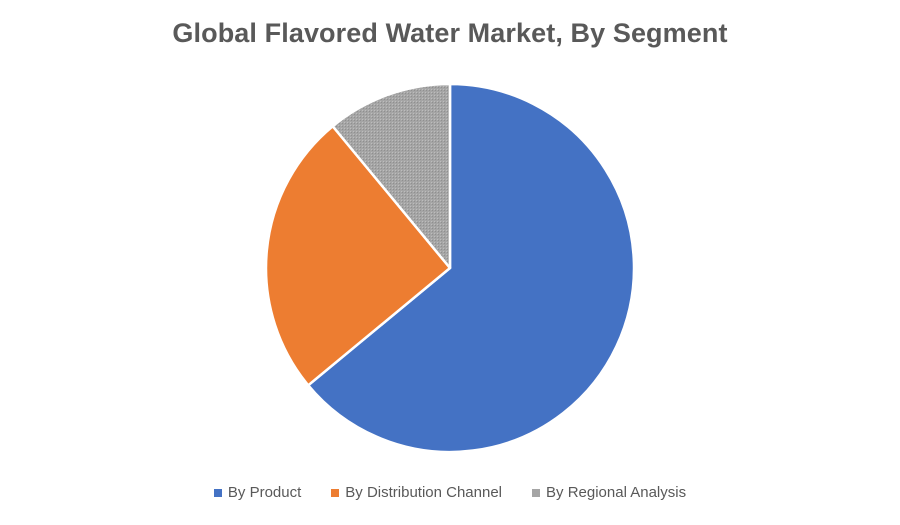 The width and height of the screenshot is (900, 525). I want to click on legend-item: By Regional Analysis, so click(609, 492).